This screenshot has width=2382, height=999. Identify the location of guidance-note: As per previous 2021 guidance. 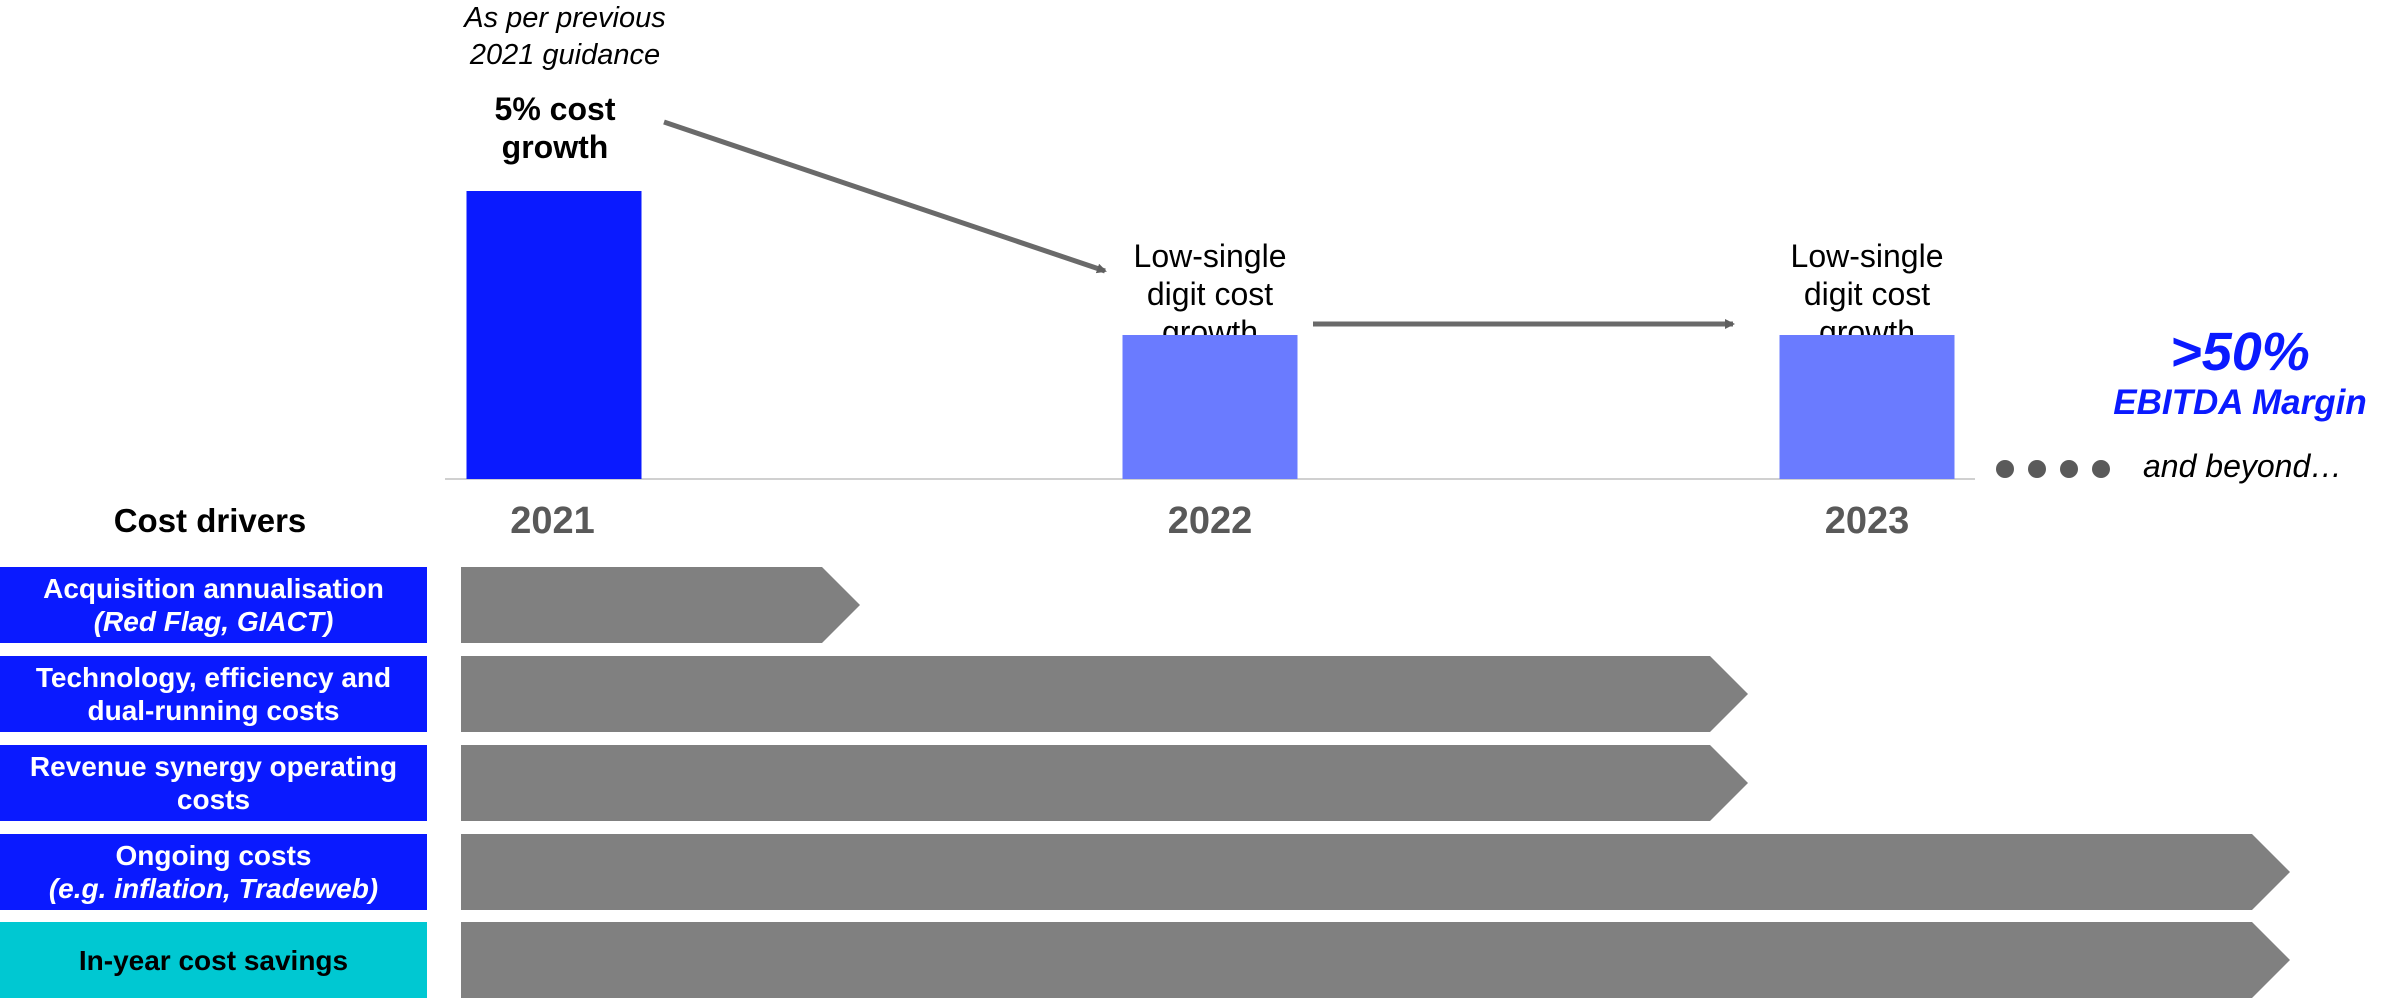
(565, 37).